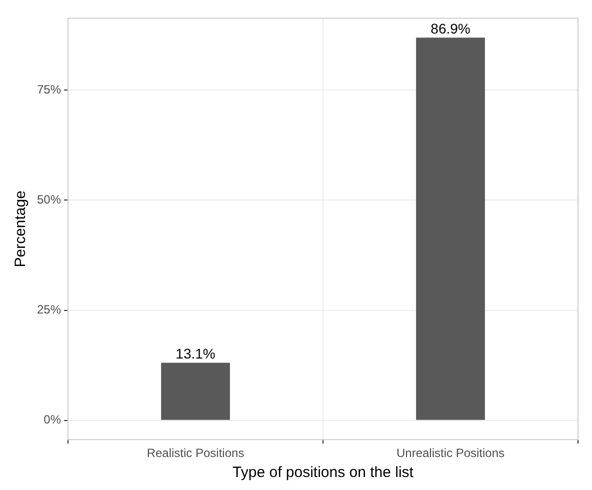 The image size is (592, 490). I want to click on data-label: 13.1%, so click(196, 354).